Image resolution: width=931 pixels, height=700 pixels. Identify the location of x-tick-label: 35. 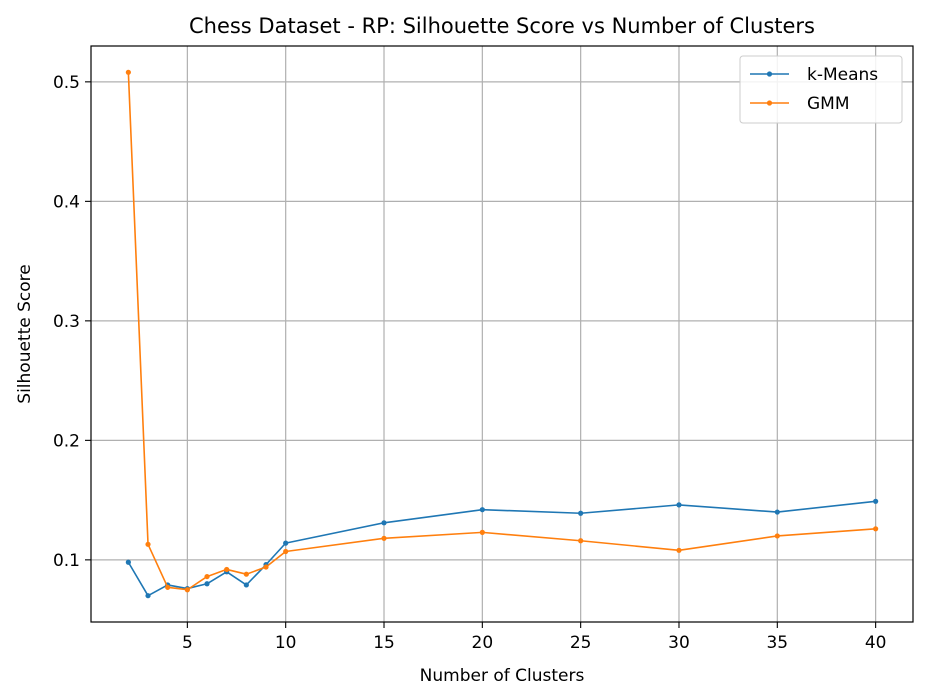
(777, 643).